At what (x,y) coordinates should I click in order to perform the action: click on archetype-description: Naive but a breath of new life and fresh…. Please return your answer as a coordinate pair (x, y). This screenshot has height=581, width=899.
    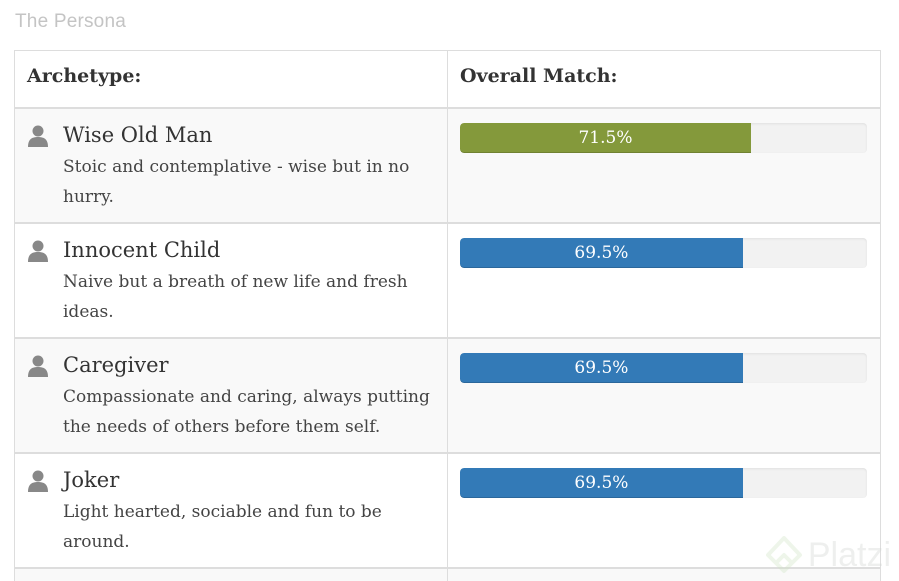
    Looking at the image, I should click on (235, 297).